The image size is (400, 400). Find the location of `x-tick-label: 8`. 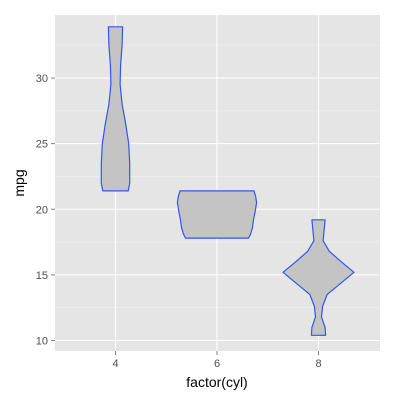

x-tick-label: 8 is located at coordinates (318, 364).